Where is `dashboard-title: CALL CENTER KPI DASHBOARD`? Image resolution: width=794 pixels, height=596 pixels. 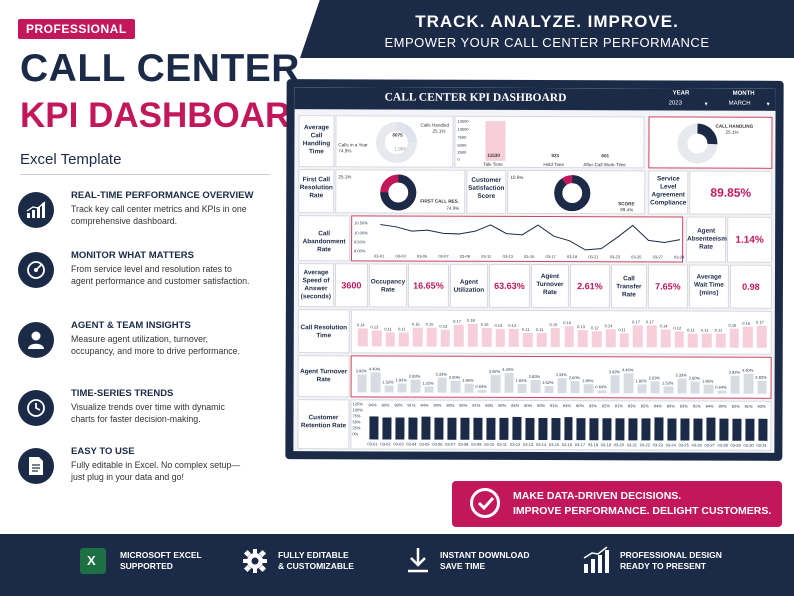
dashboard-title: CALL CENTER KPI DASHBOARD is located at coordinates (475, 98).